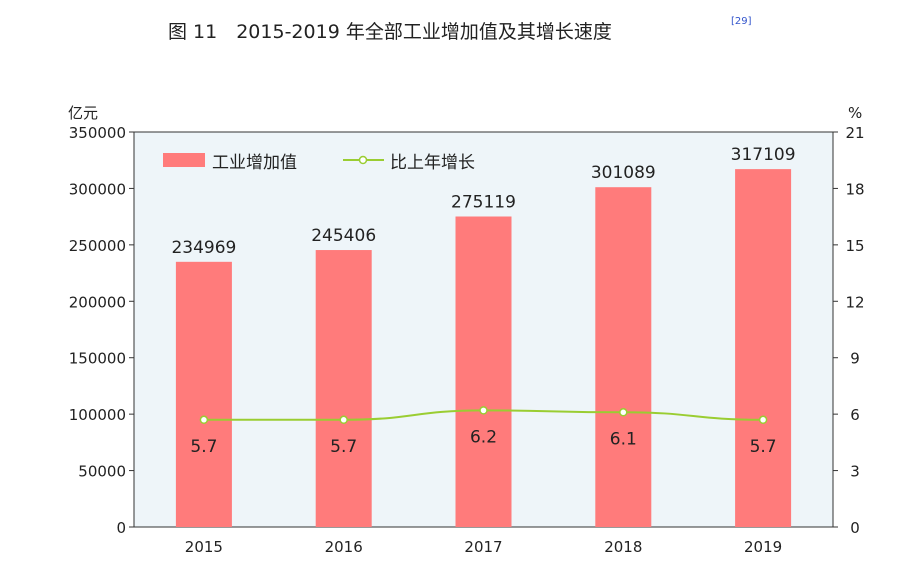  Describe the element at coordinates (483, 547) in the screenshot. I see `x-tick-label: 2017` at that location.